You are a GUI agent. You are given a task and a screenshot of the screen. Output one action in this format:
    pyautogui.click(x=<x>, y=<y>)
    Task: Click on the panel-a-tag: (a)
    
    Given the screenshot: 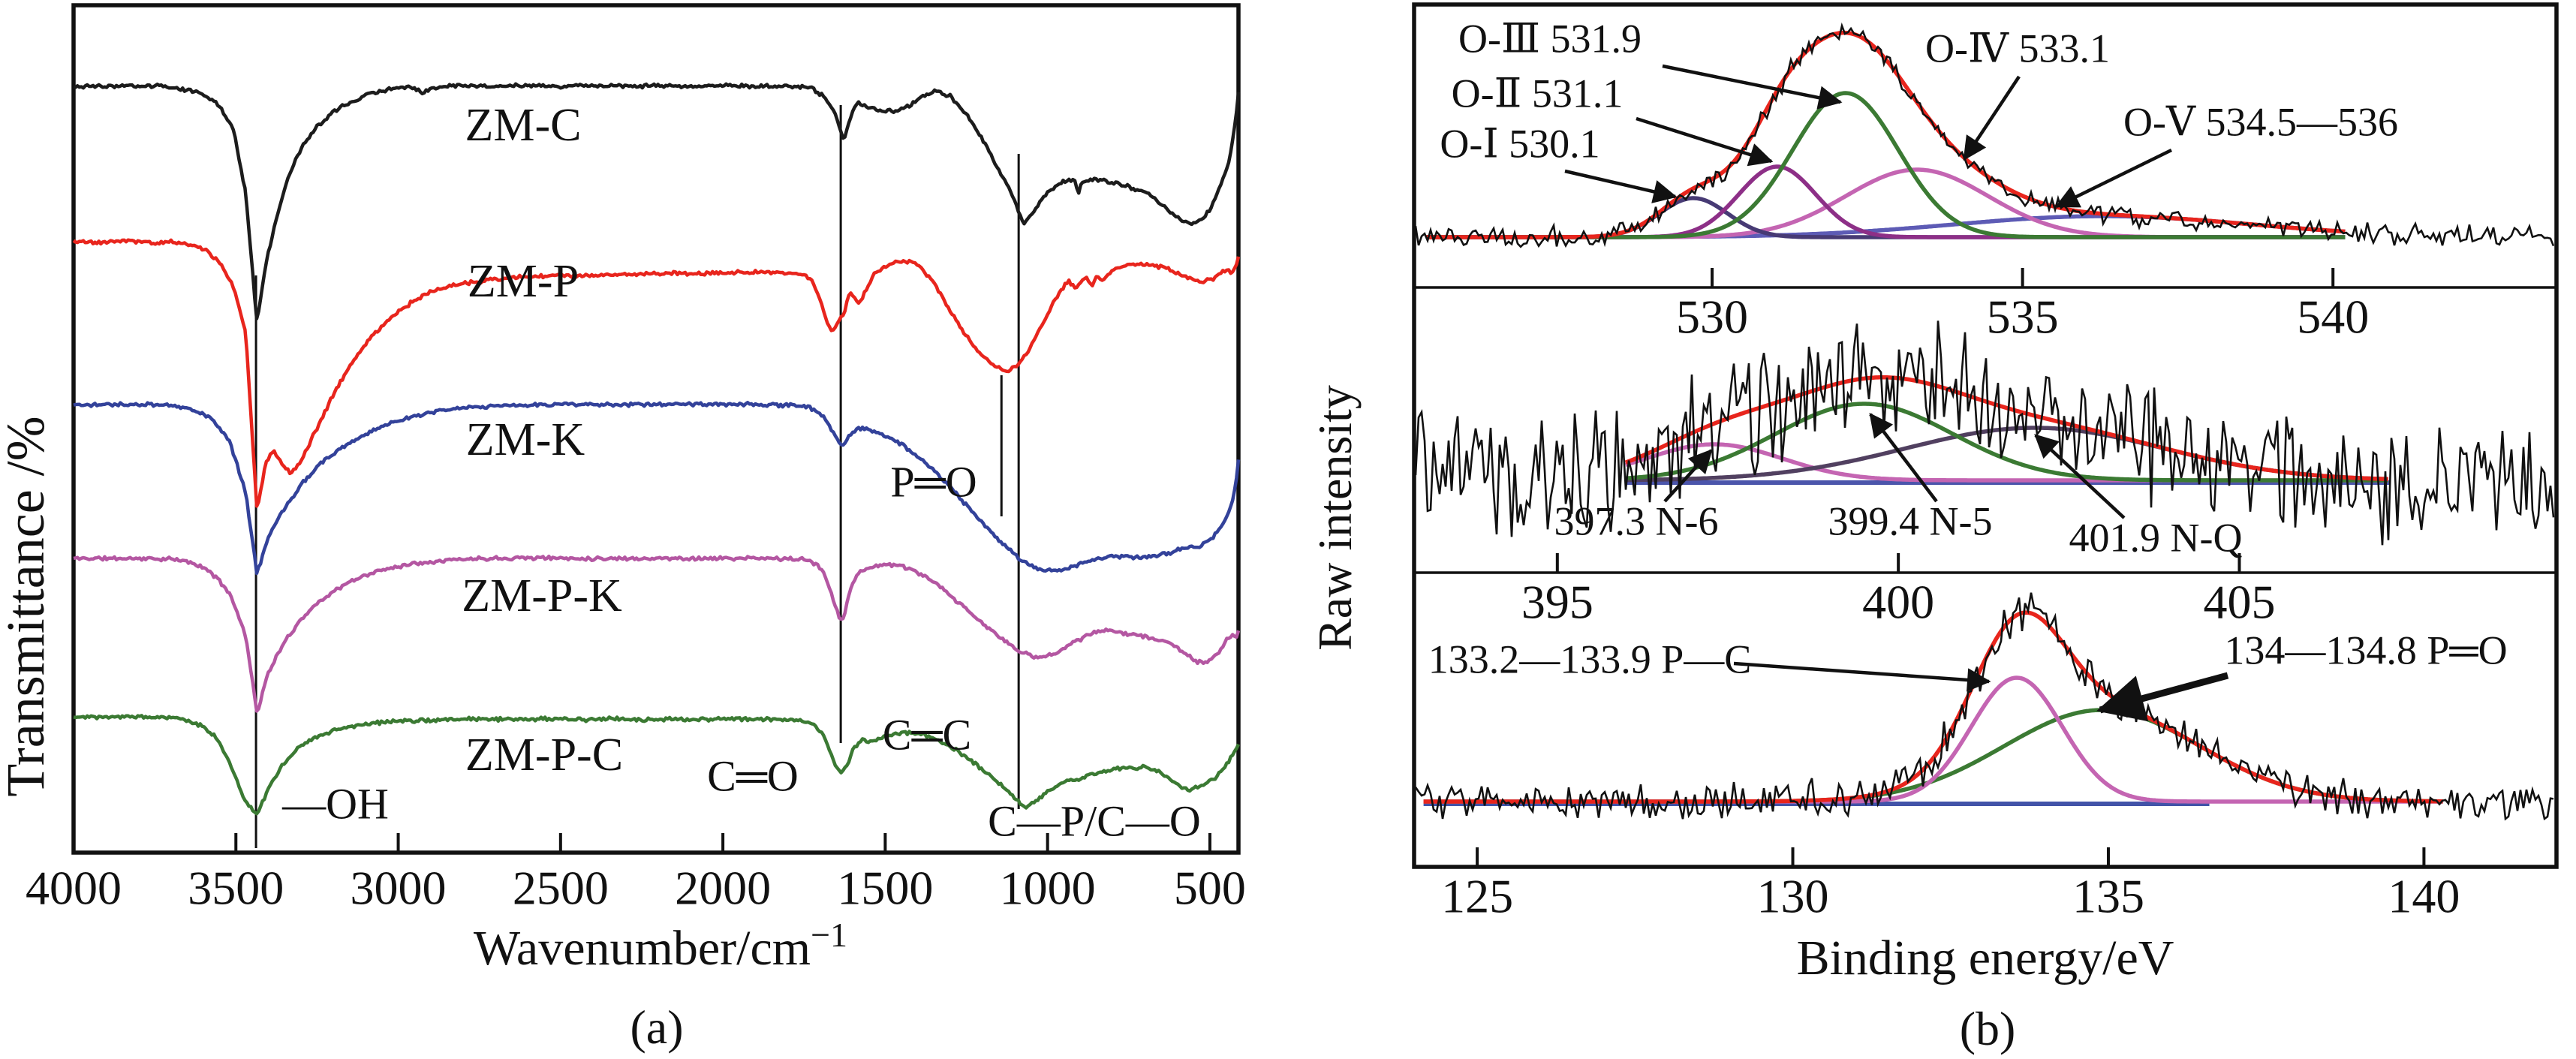 What is the action you would take?
    pyautogui.click(x=656, y=1027)
    